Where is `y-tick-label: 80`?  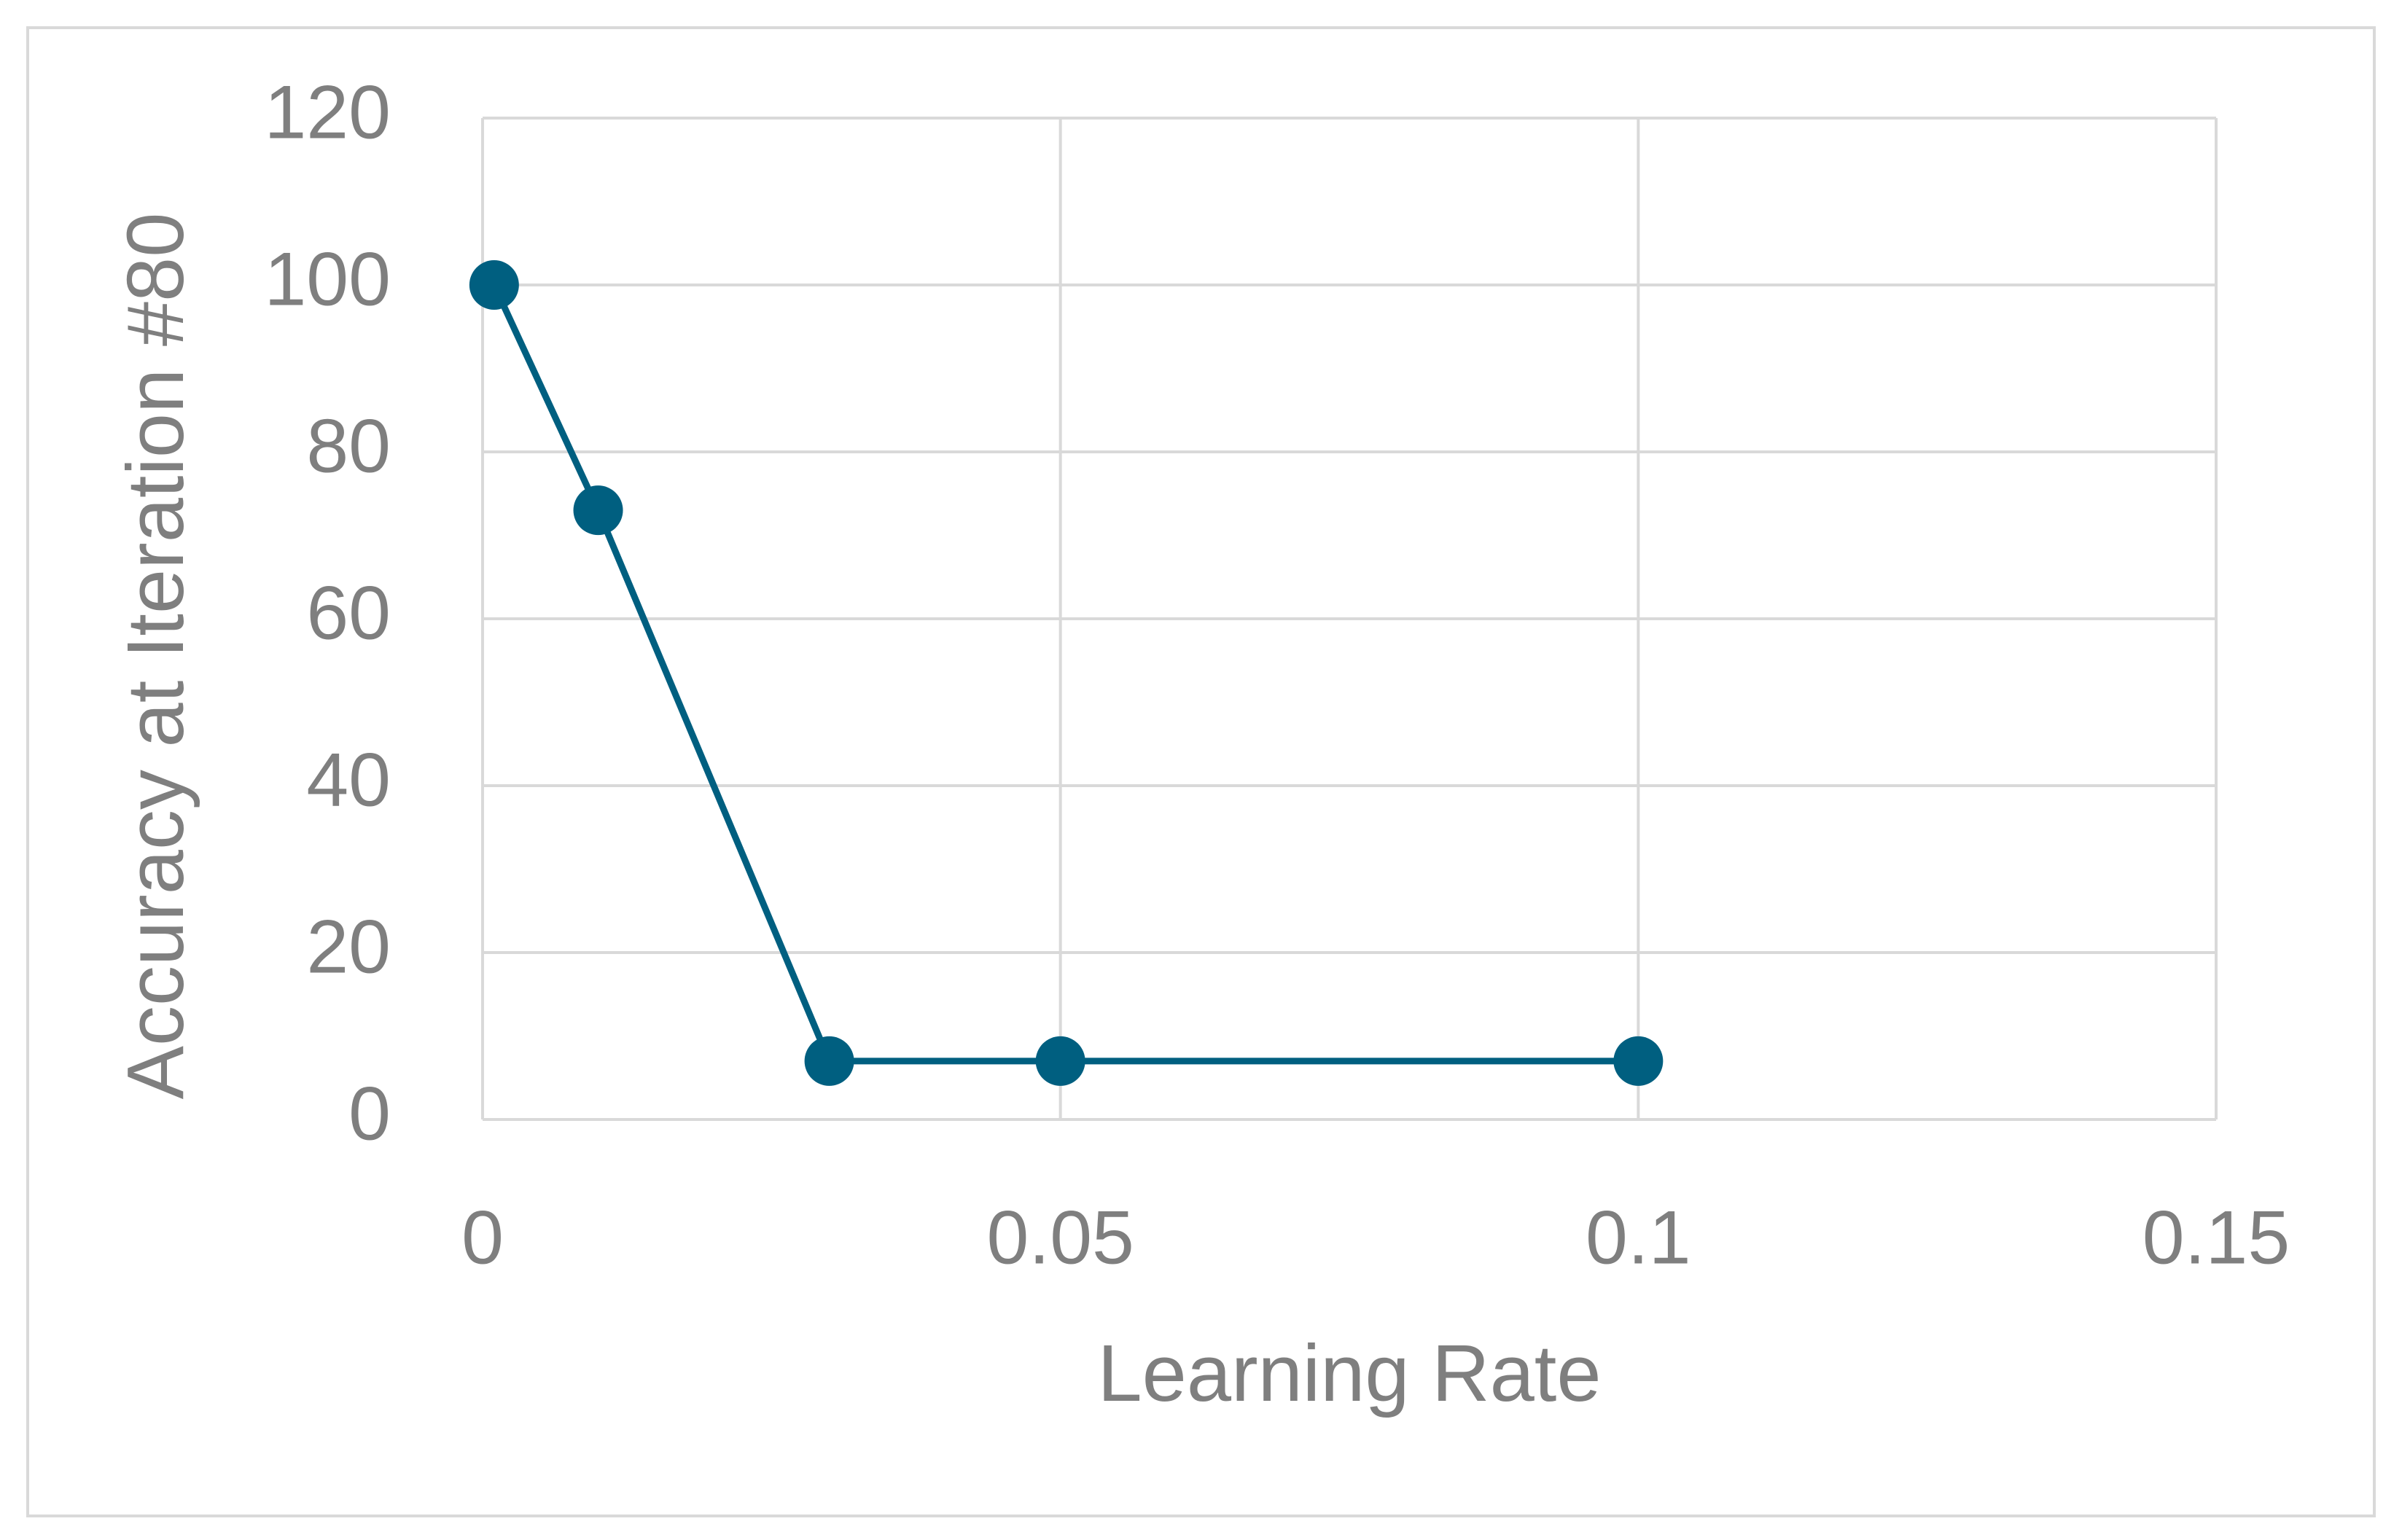 y-tick-label: 80 is located at coordinates (348, 446).